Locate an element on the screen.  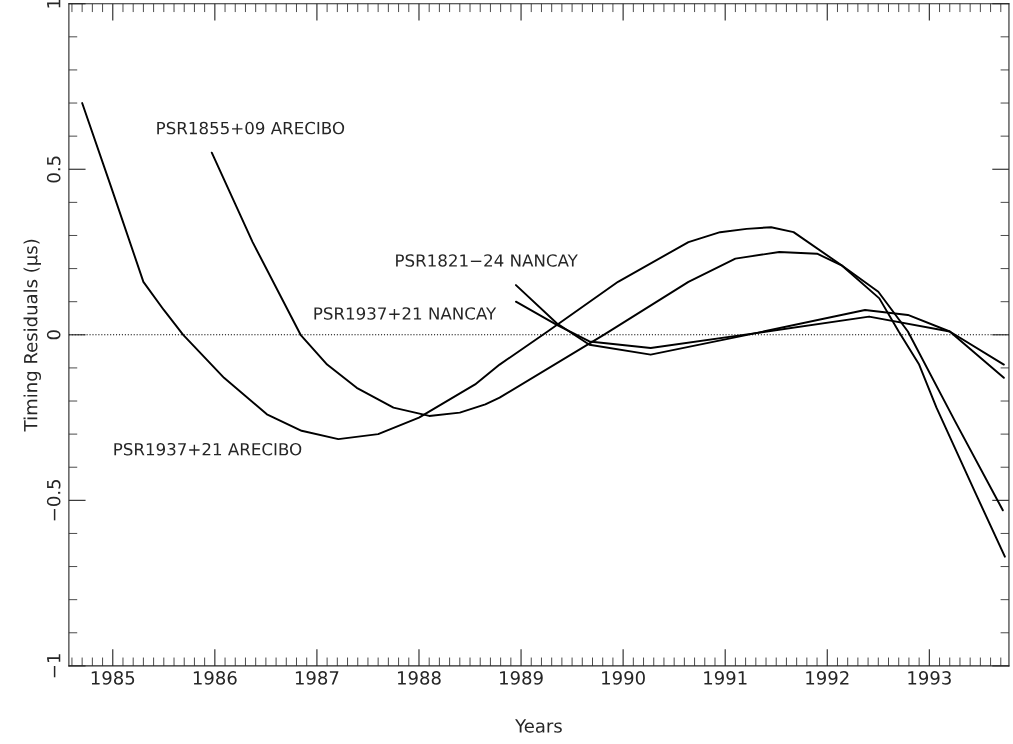
x-tick-label: 1991 is located at coordinates (725, 678).